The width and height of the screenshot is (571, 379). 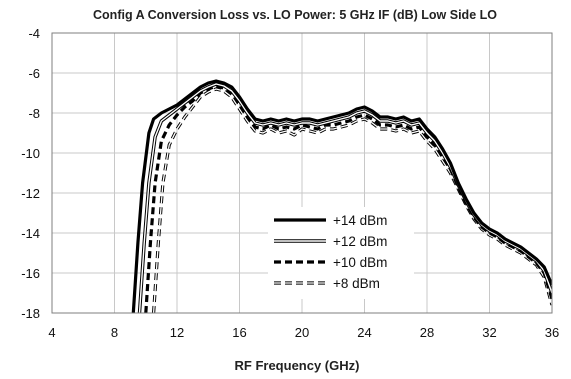 I want to click on legend-label: +10 dBm, so click(x=360, y=262).